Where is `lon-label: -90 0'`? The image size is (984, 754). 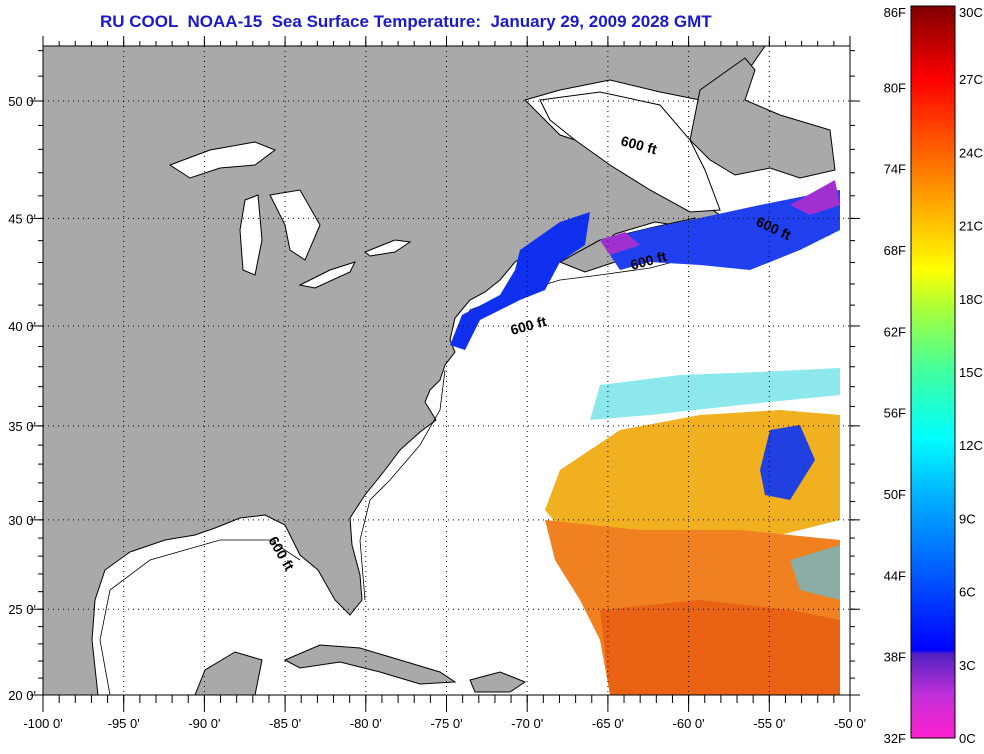
lon-label: -90 0' is located at coordinates (204, 723).